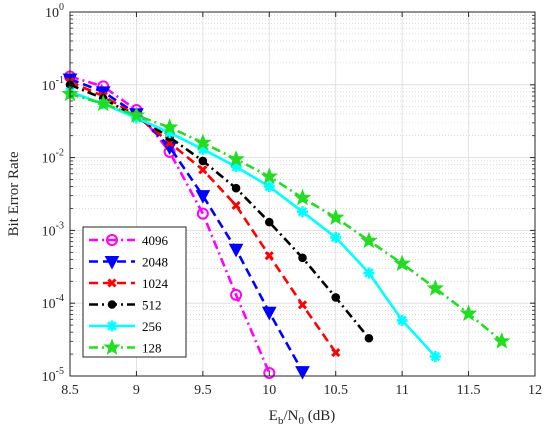  I want to click on legend-item-1024: 1024, so click(129, 283).